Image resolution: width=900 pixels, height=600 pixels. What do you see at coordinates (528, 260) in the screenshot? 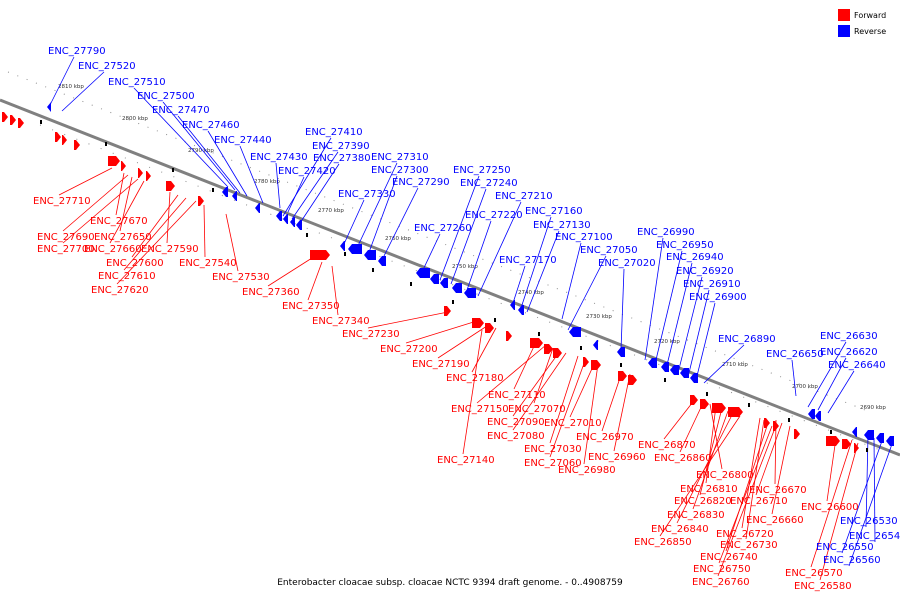
I see `gene-label-reverse: ENC_27170` at bounding box center [528, 260].